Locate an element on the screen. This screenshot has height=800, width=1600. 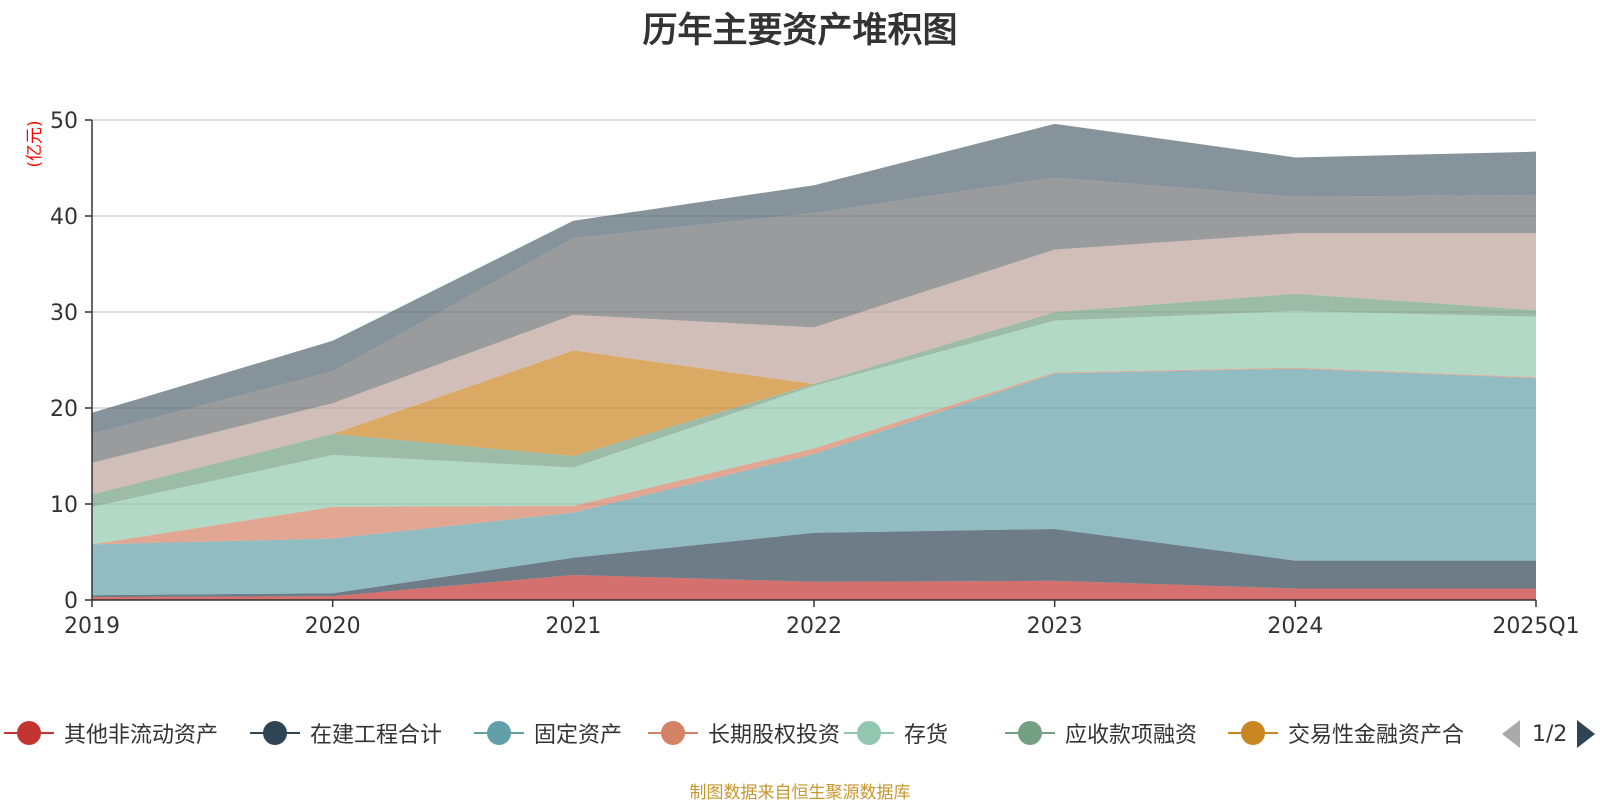
y-tick-label-5: 50 is located at coordinates (64, 121).